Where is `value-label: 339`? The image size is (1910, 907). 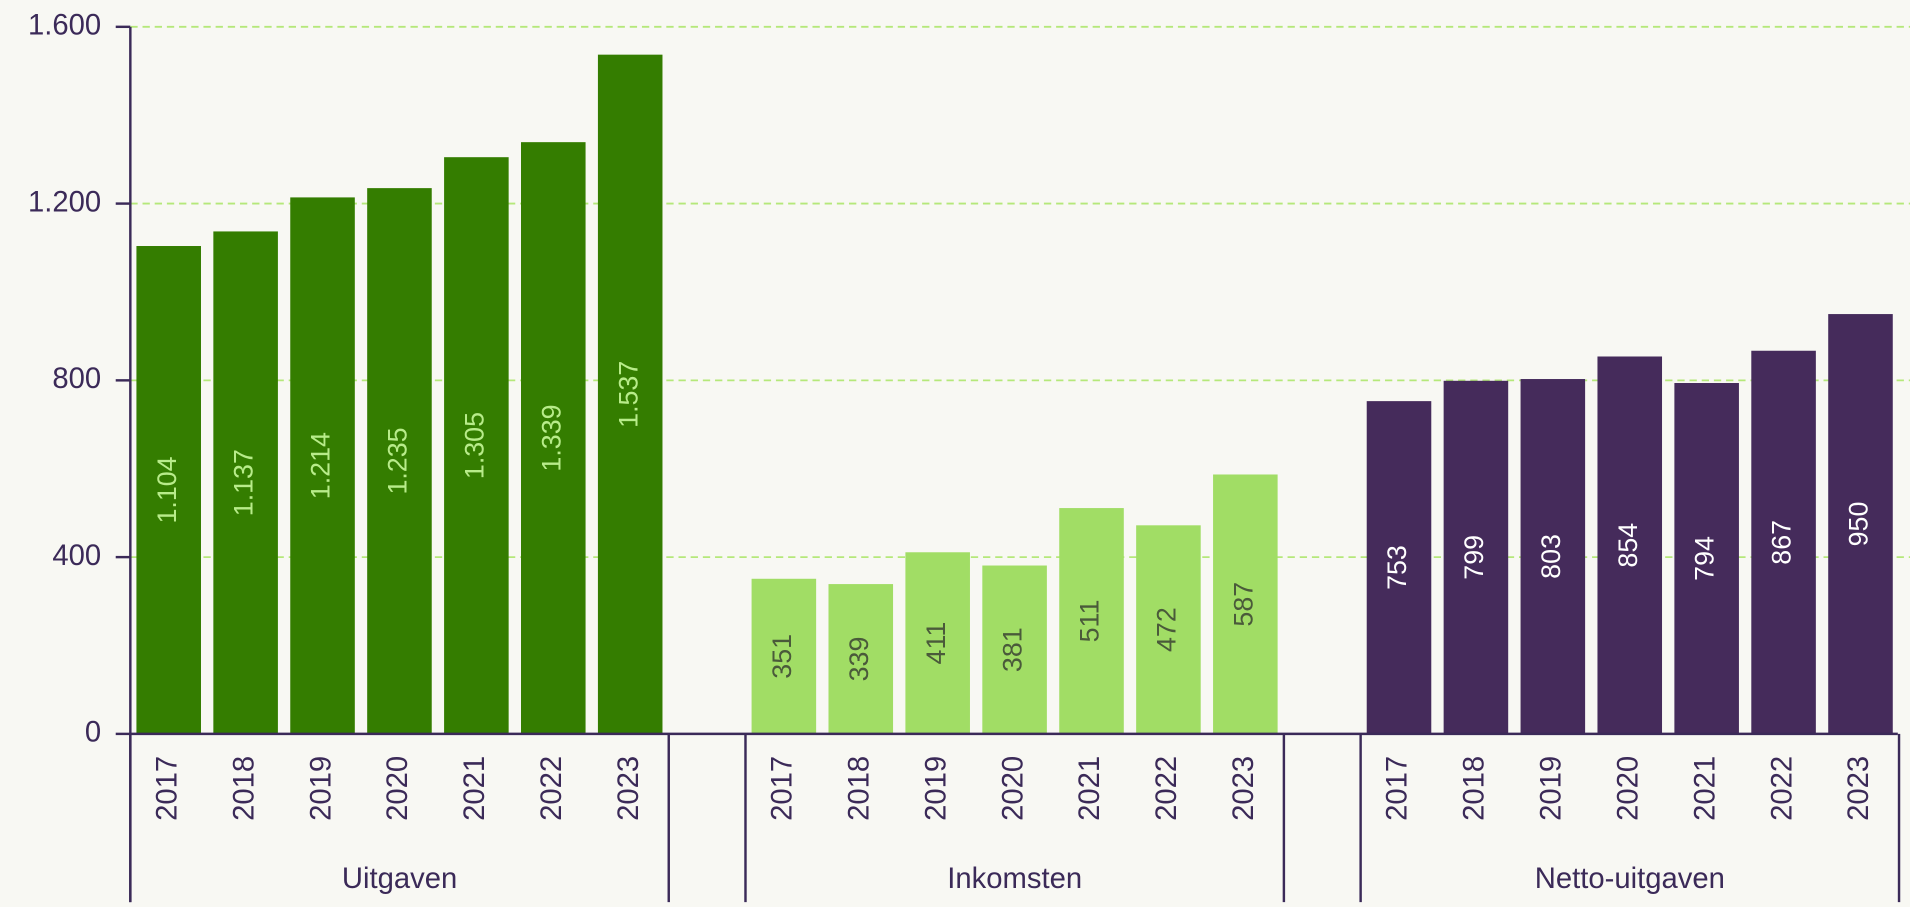
value-label: 339 is located at coordinates (859, 659).